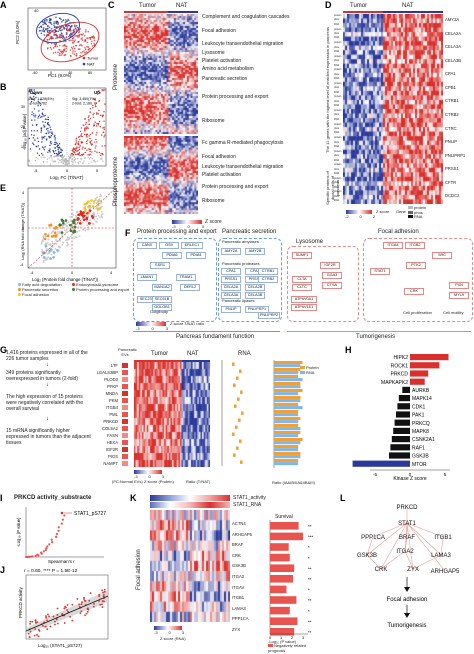  I want to click on l-arrowhead-icon, so click(407, 615).